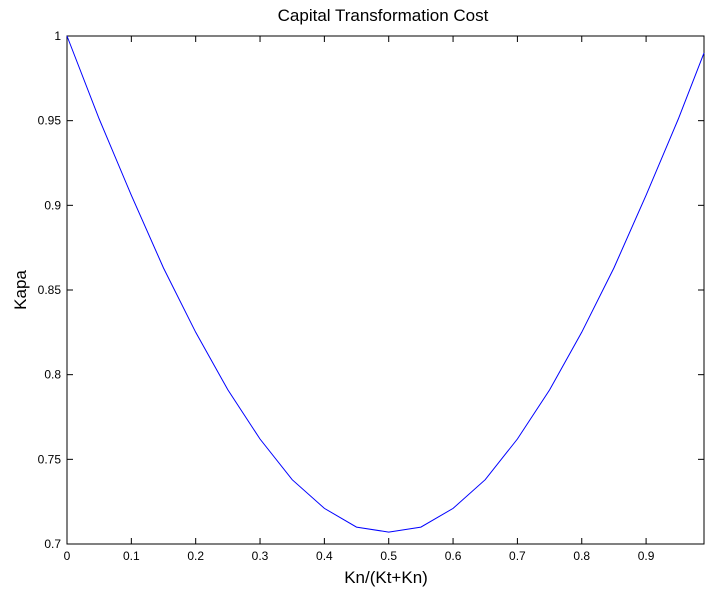 The height and width of the screenshot is (592, 707). Describe the element at coordinates (52, 375) in the screenshot. I see `y-tick-label: 0.8` at that location.